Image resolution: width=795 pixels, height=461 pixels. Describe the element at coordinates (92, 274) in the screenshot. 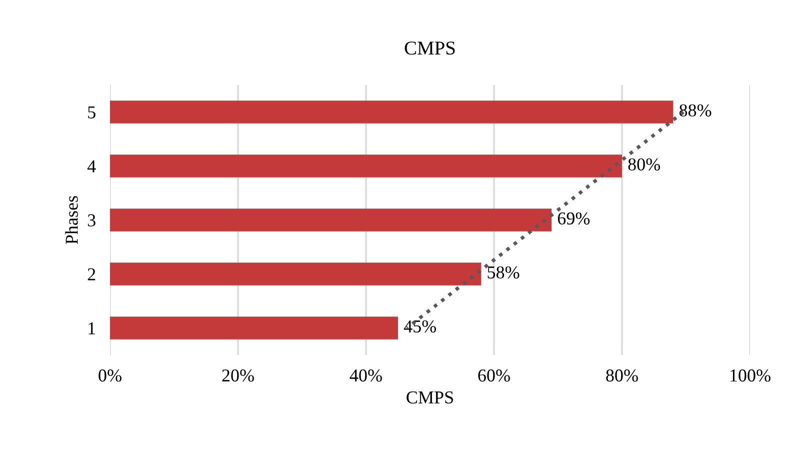

I see `y-tick-label: 2` at that location.